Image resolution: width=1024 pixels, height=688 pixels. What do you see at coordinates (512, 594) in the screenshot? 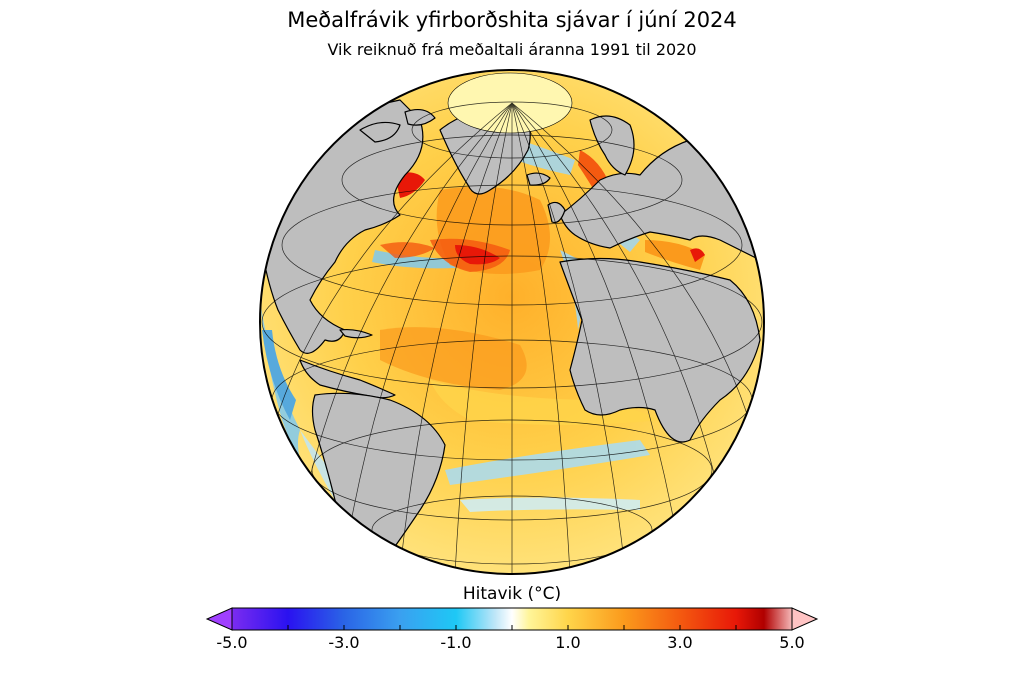
I see `colorbar-label: Hitavik (°C)` at bounding box center [512, 594].